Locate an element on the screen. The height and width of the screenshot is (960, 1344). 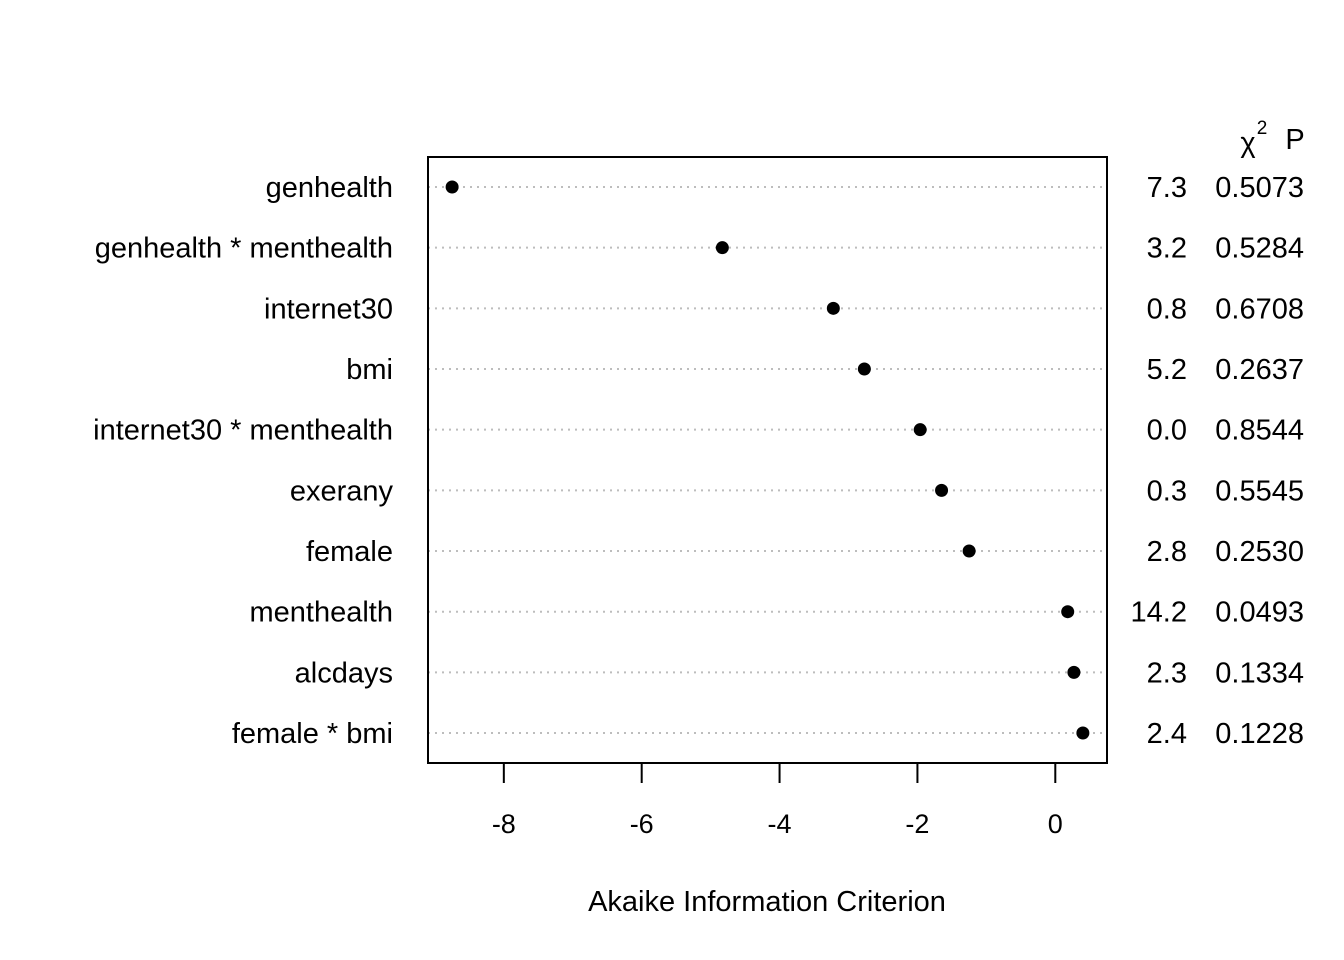
chisq-value: 14.2 is located at coordinates (1159, 613).